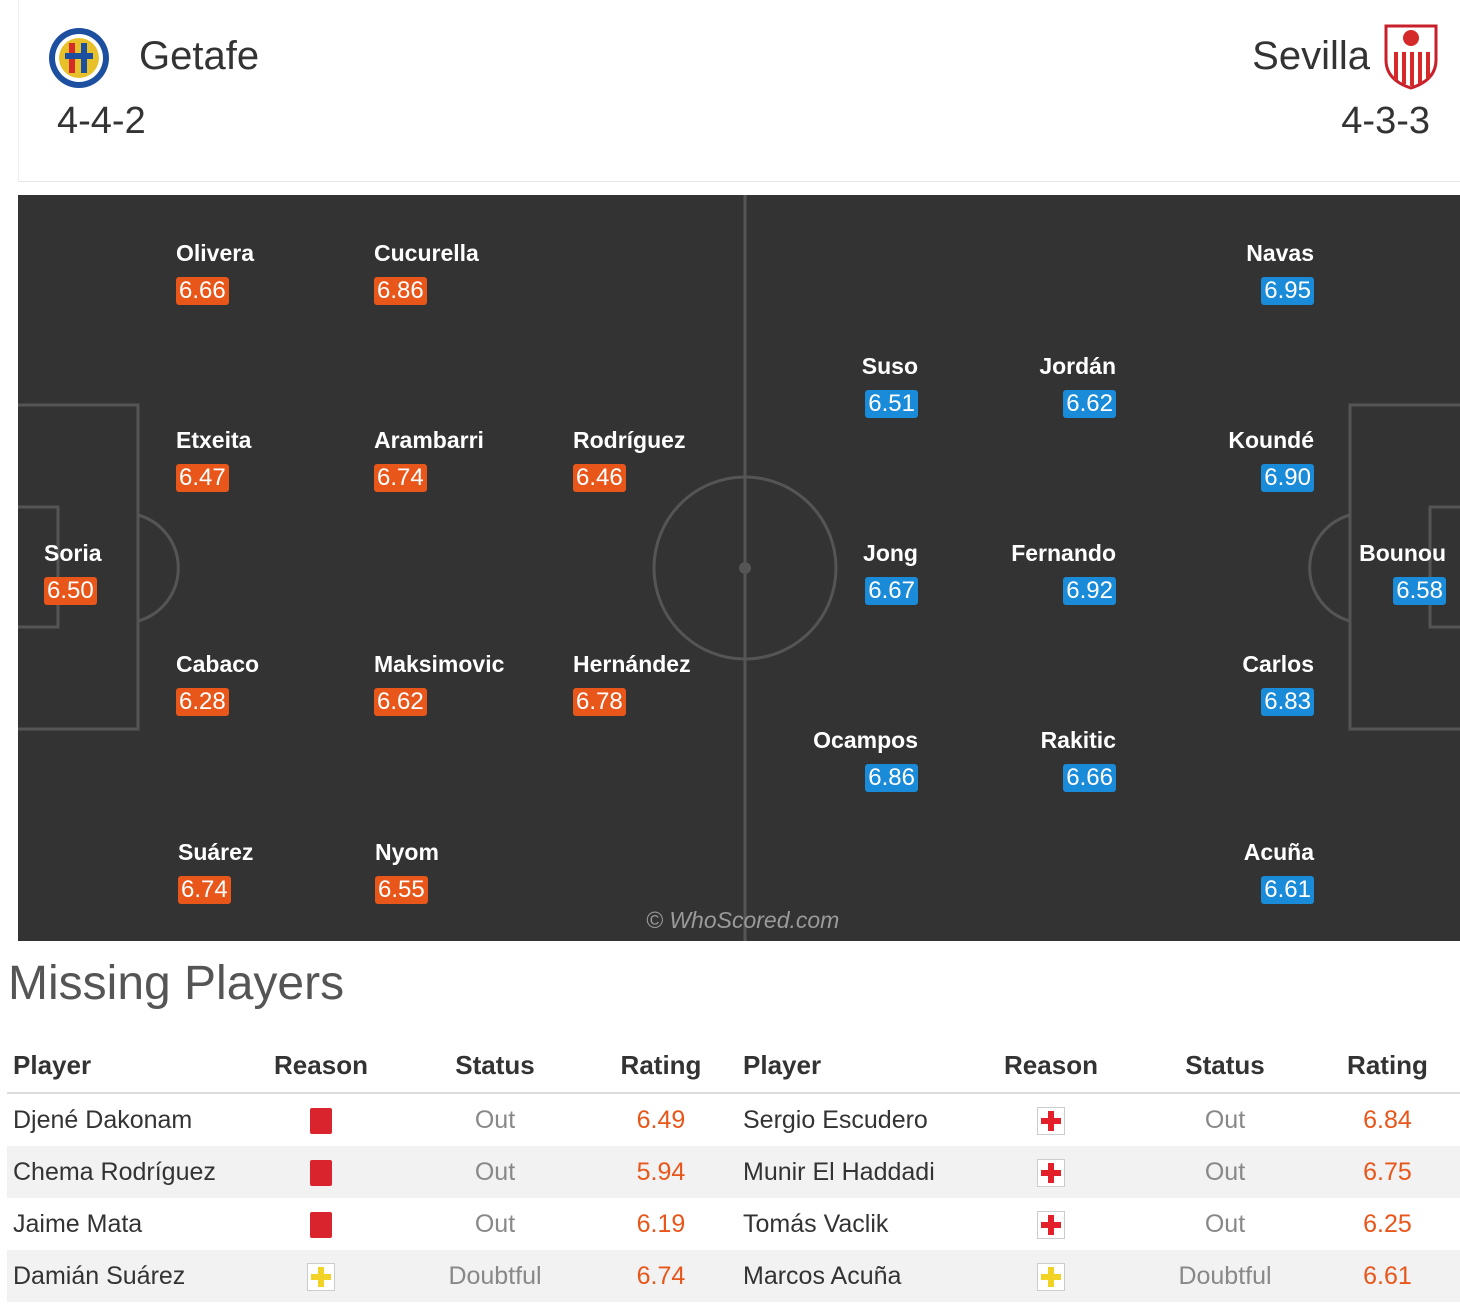 This screenshot has width=1460, height=1314. What do you see at coordinates (632, 664) in the screenshot?
I see `player-name: Hernández` at bounding box center [632, 664].